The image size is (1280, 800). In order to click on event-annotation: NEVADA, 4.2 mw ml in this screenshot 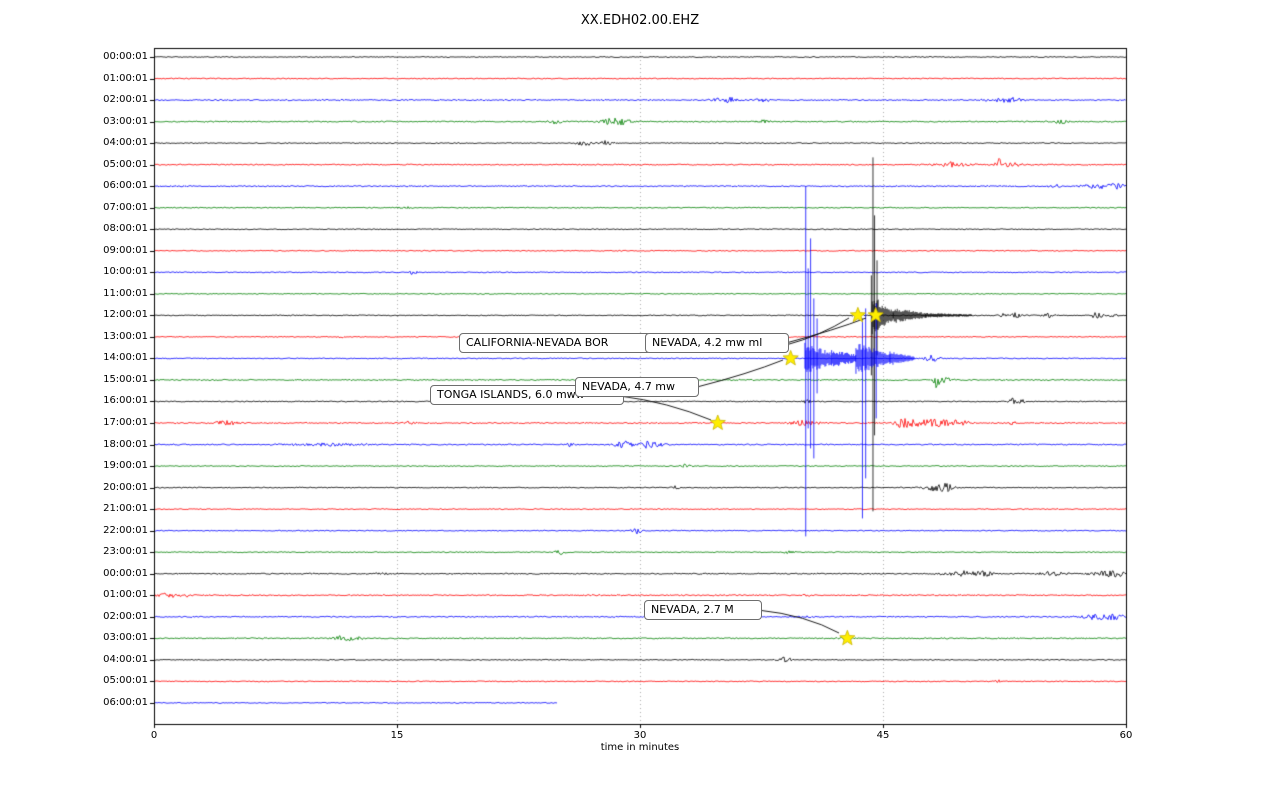, I will do `click(717, 343)`.